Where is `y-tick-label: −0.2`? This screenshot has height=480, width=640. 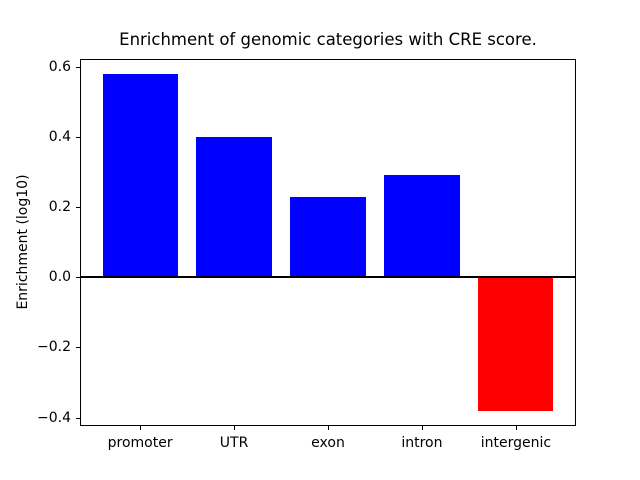
y-tick-label: −0.2 is located at coordinates (54, 347).